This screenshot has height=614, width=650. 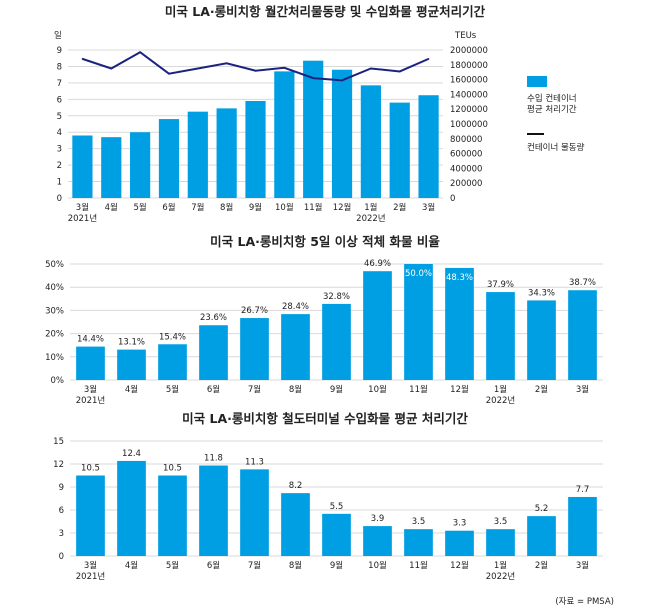 What do you see at coordinates (54, 358) in the screenshot?
I see `y-tick-label: 10%` at bounding box center [54, 358].